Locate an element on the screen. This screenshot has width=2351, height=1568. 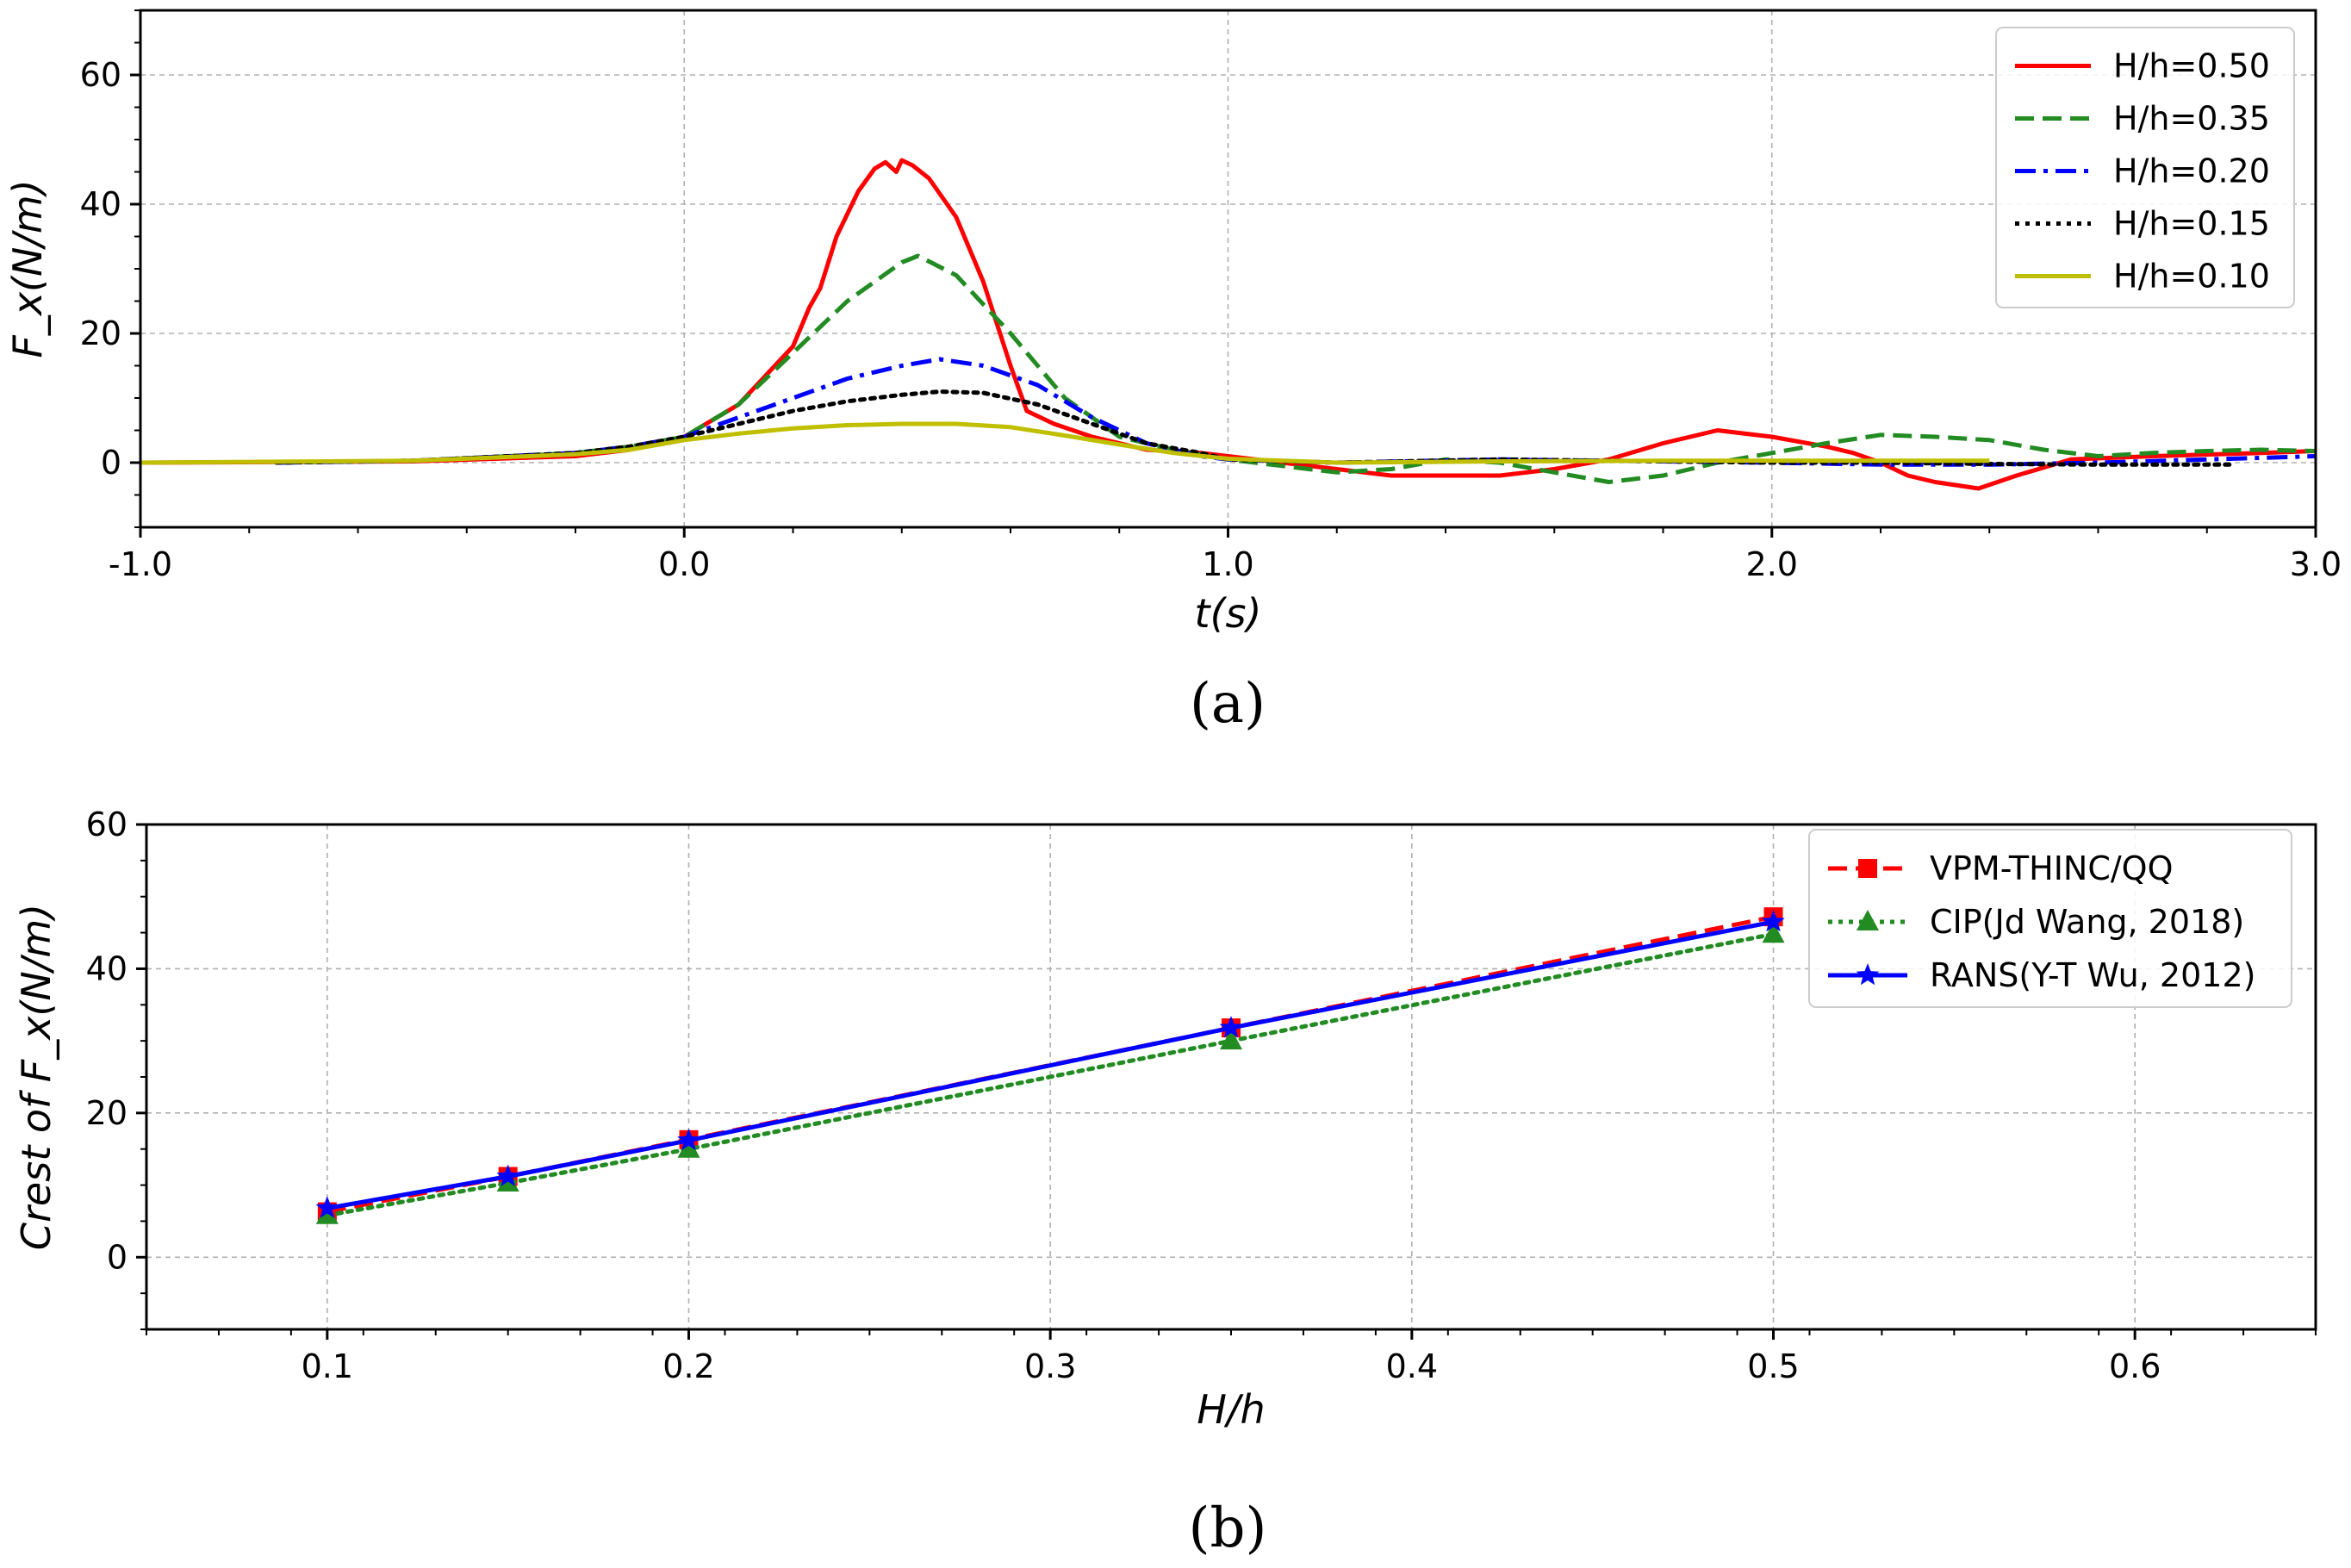
legend-box-b is located at coordinates (2050, 919).